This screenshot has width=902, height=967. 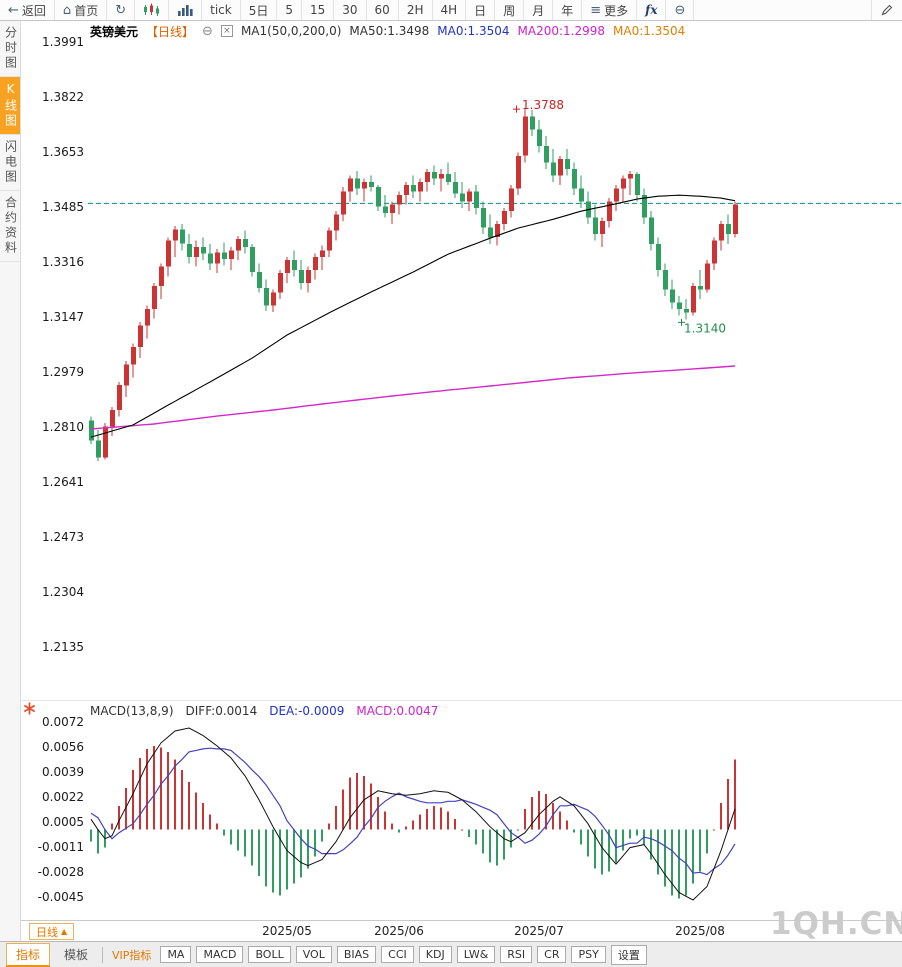 What do you see at coordinates (356, 954) in the screenshot?
I see `indicator-bias-button: BIAS` at bounding box center [356, 954].